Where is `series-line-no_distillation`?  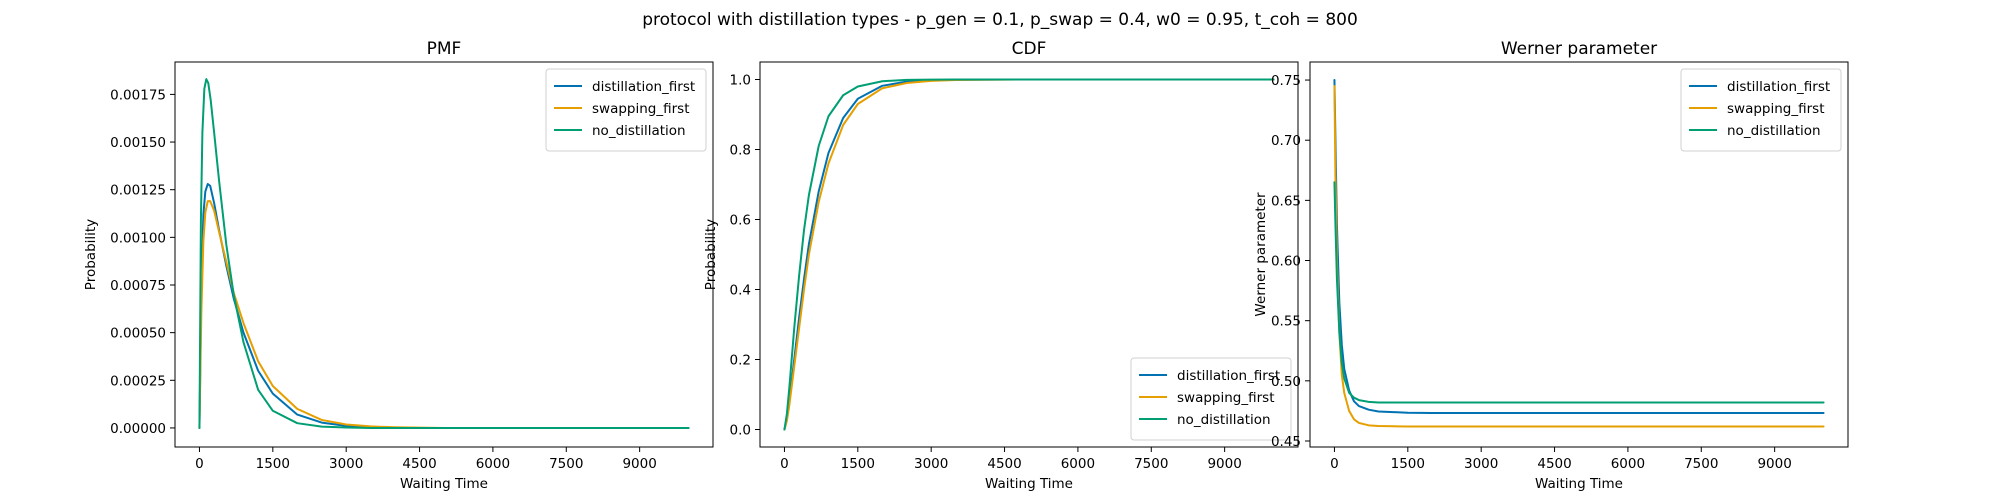 series-line-no_distillation is located at coordinates (1579, 292).